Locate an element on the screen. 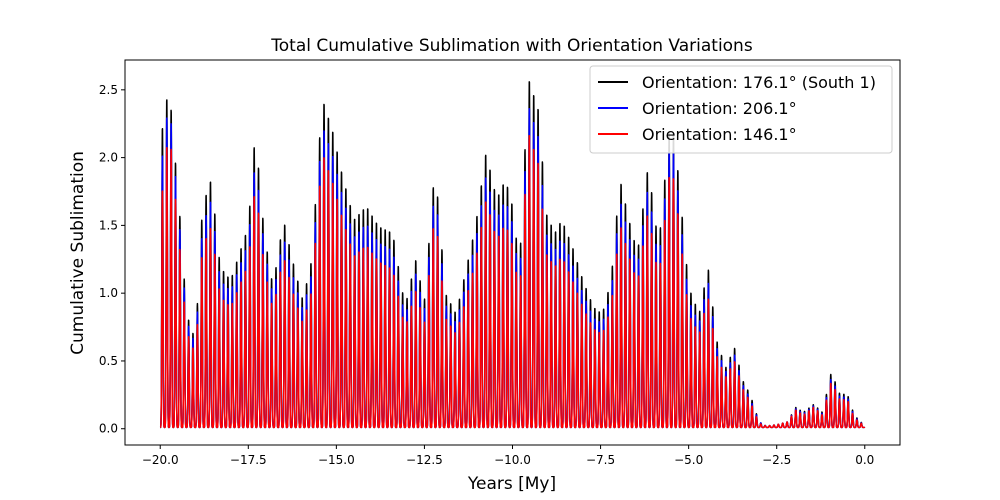 This screenshot has width=1000, height=500. x-axis-title: Years [My] is located at coordinates (511, 484).